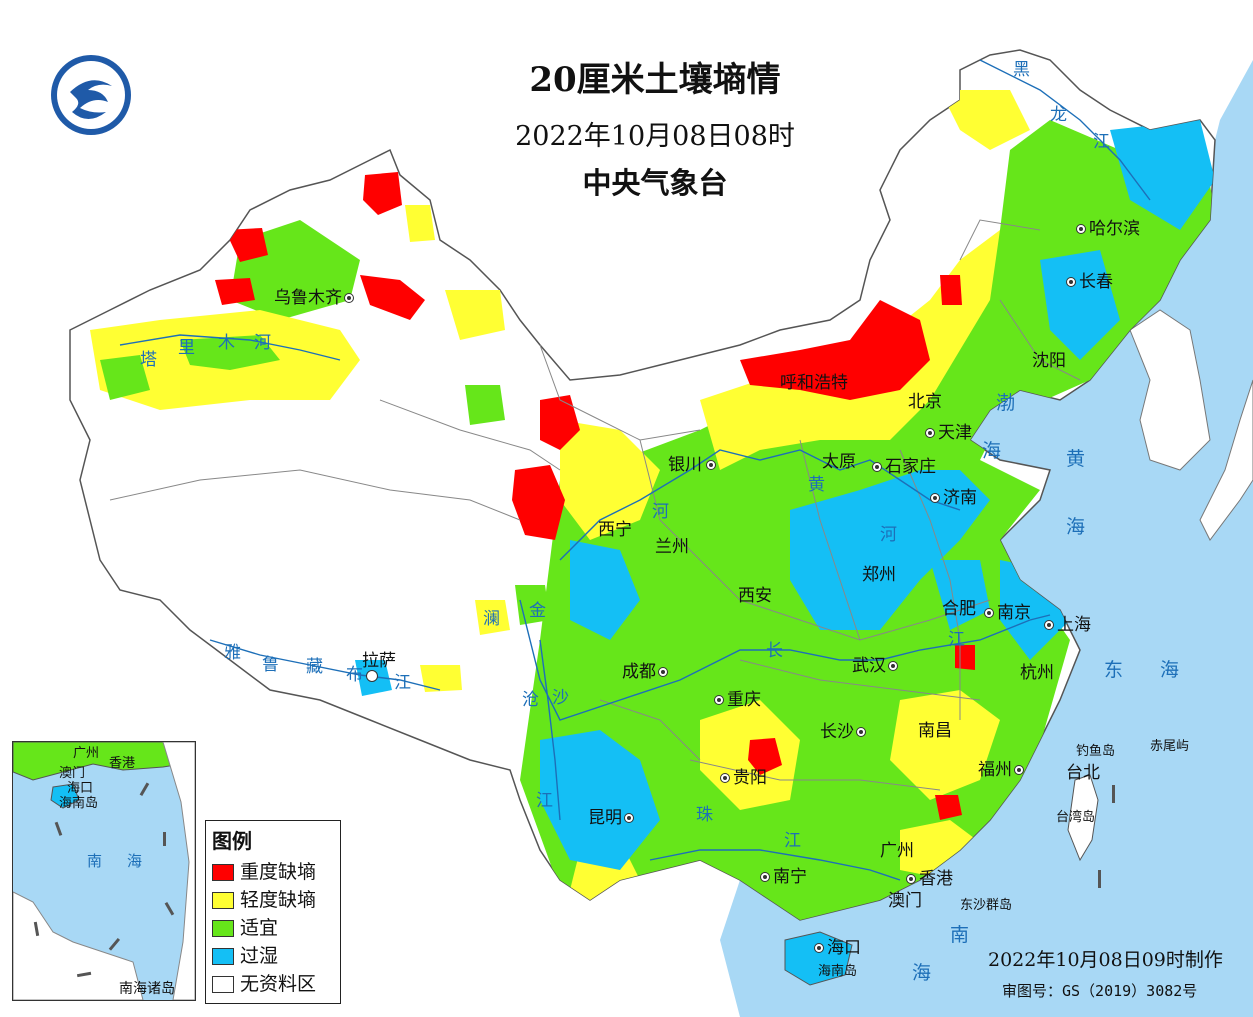 The height and width of the screenshot is (1017, 1253). I want to click on city-label: 西宁, so click(615, 530).